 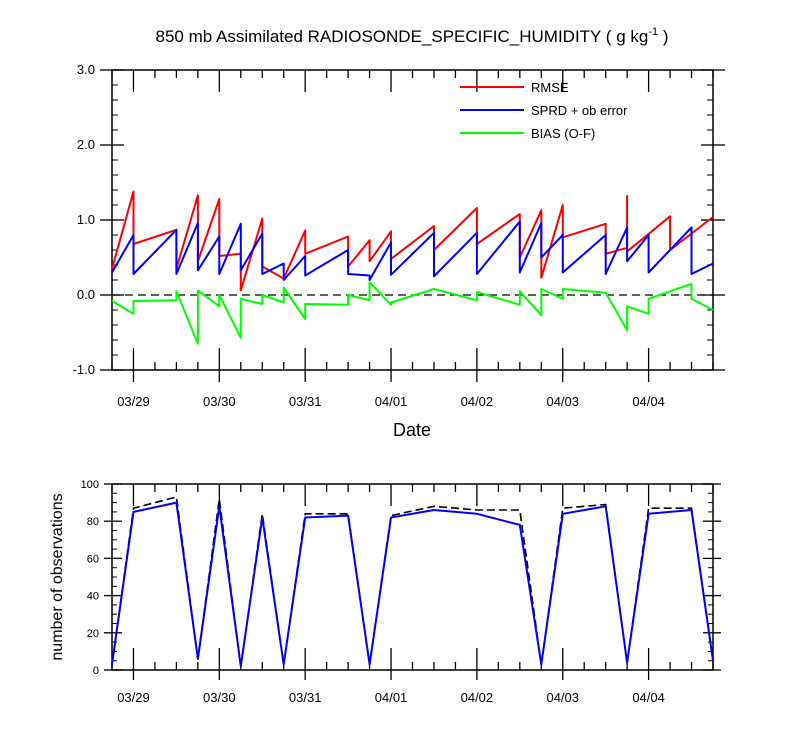 What do you see at coordinates (84, 369) in the screenshot?
I see `y-tick-label: -1.0` at bounding box center [84, 369].